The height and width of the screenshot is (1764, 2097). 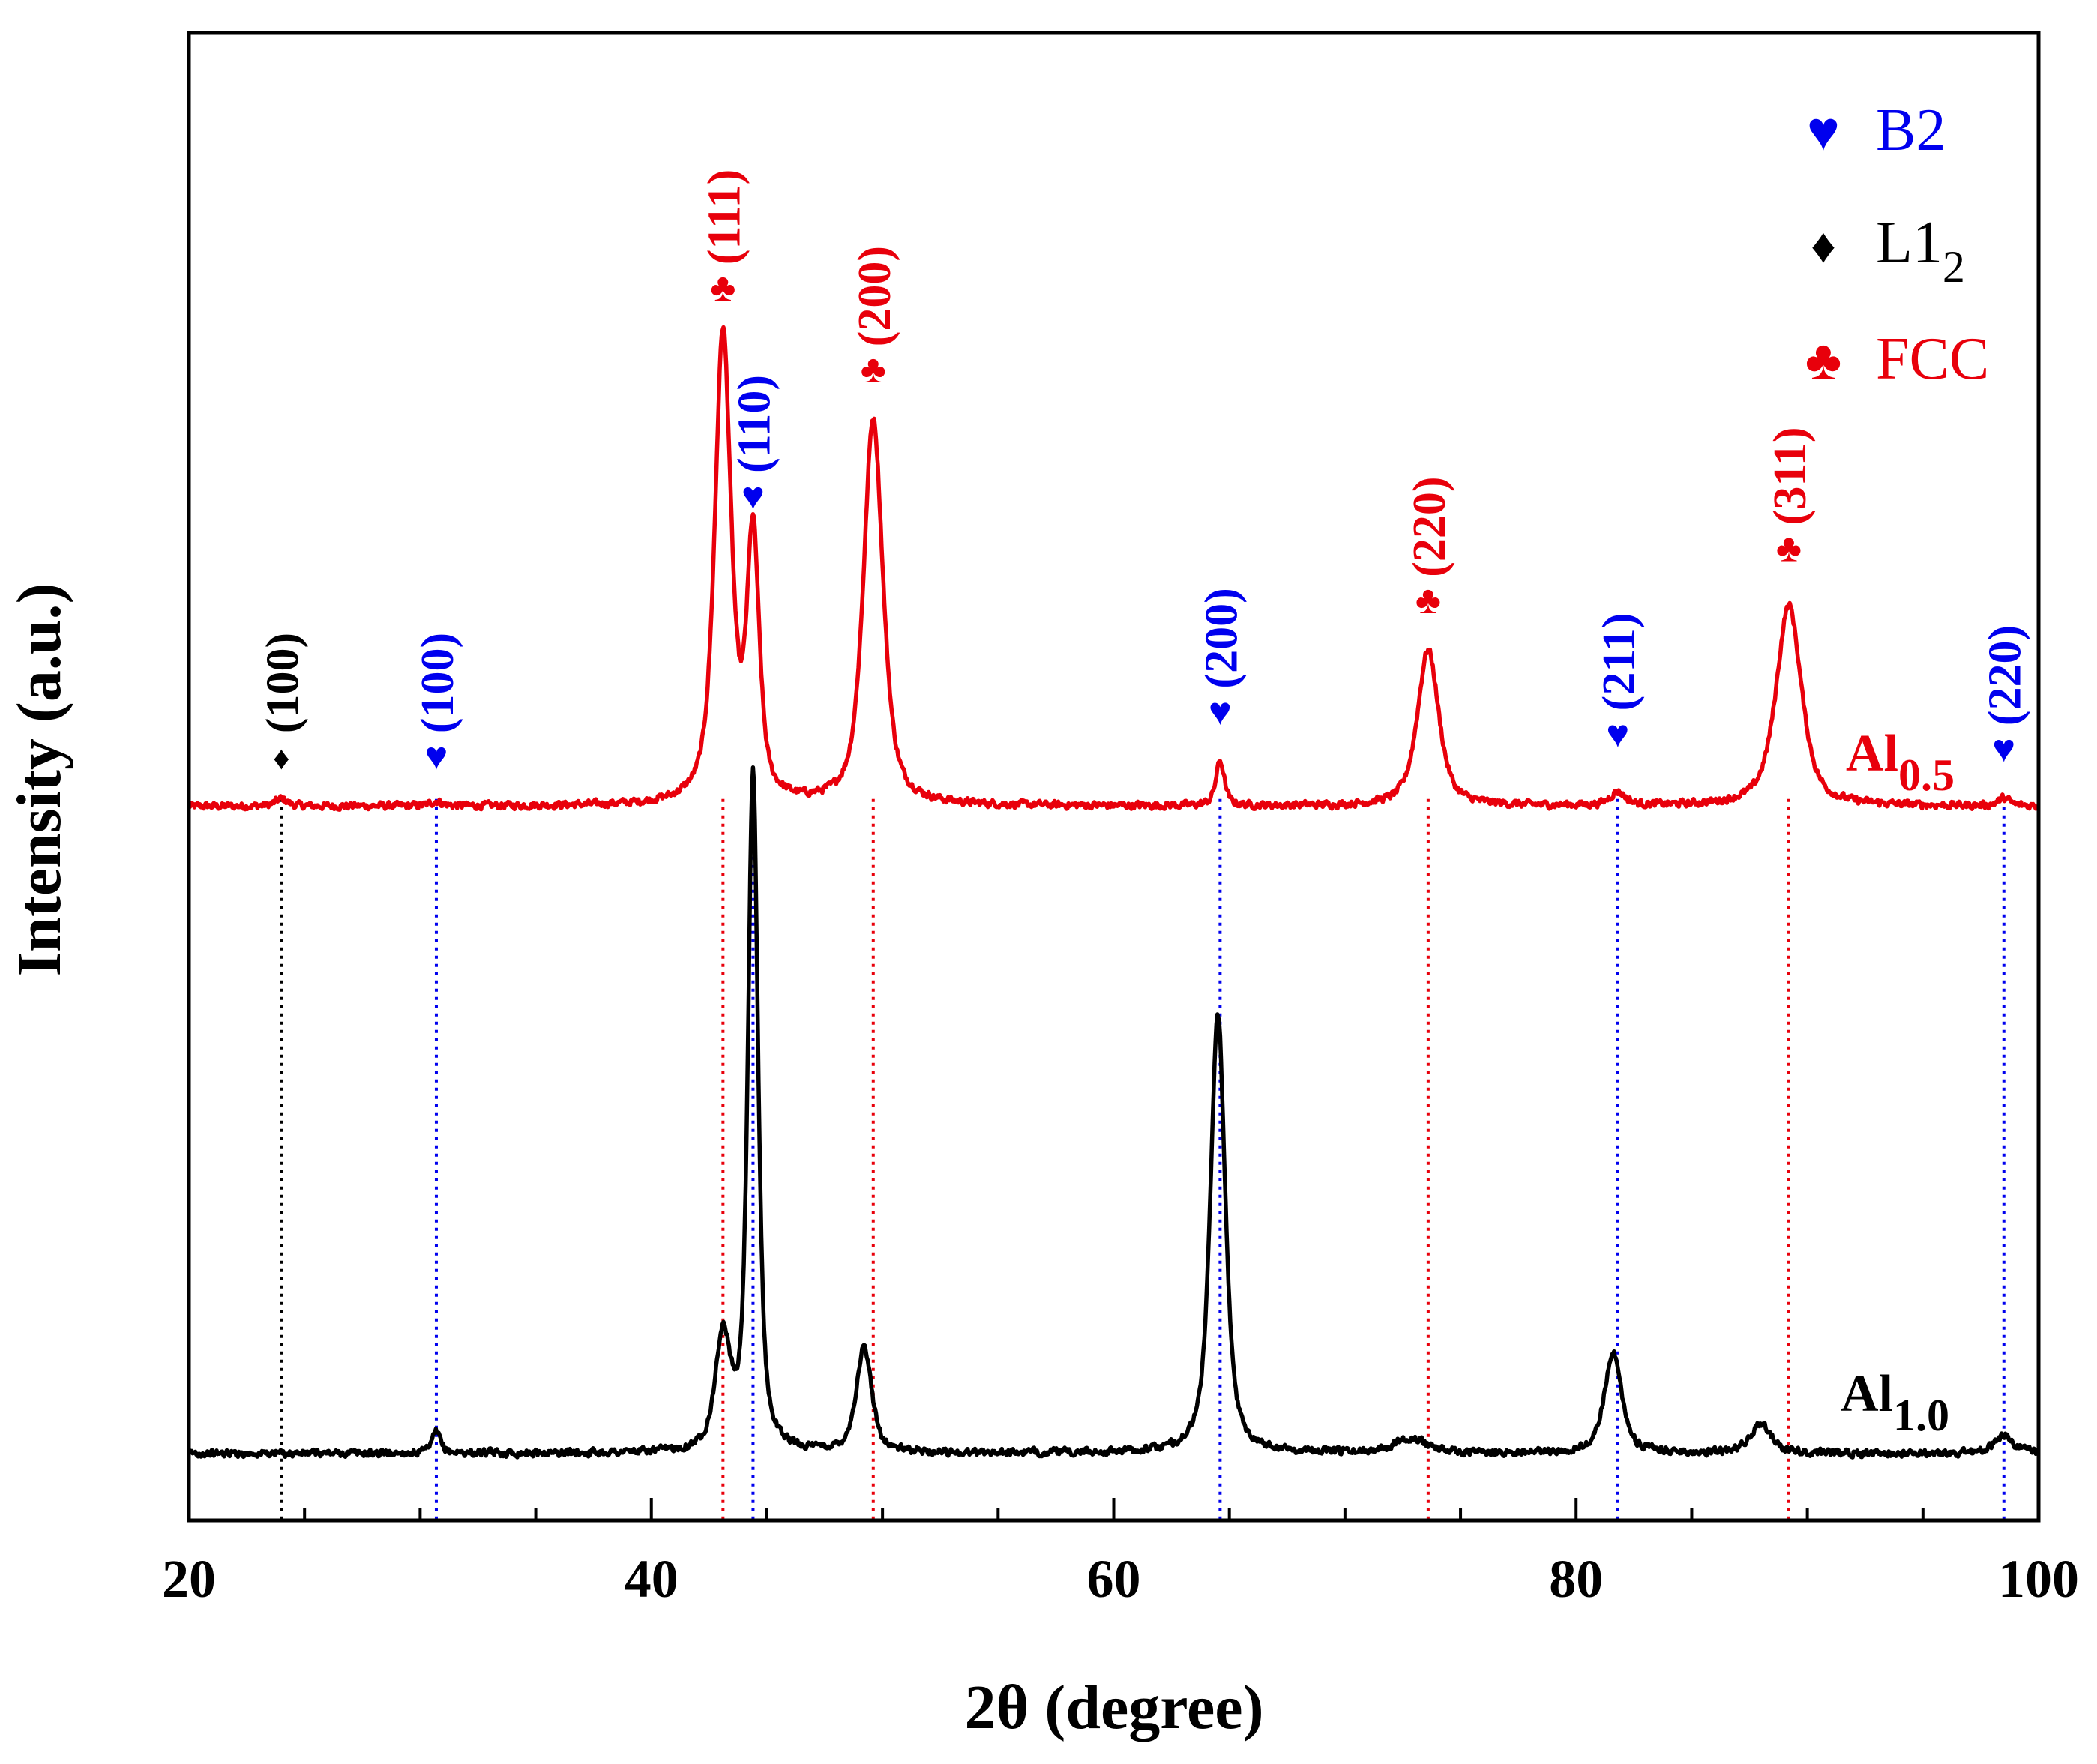 What do you see at coordinates (1932, 359) in the screenshot?
I see `legend-fcc-label: FCC` at bounding box center [1932, 359].